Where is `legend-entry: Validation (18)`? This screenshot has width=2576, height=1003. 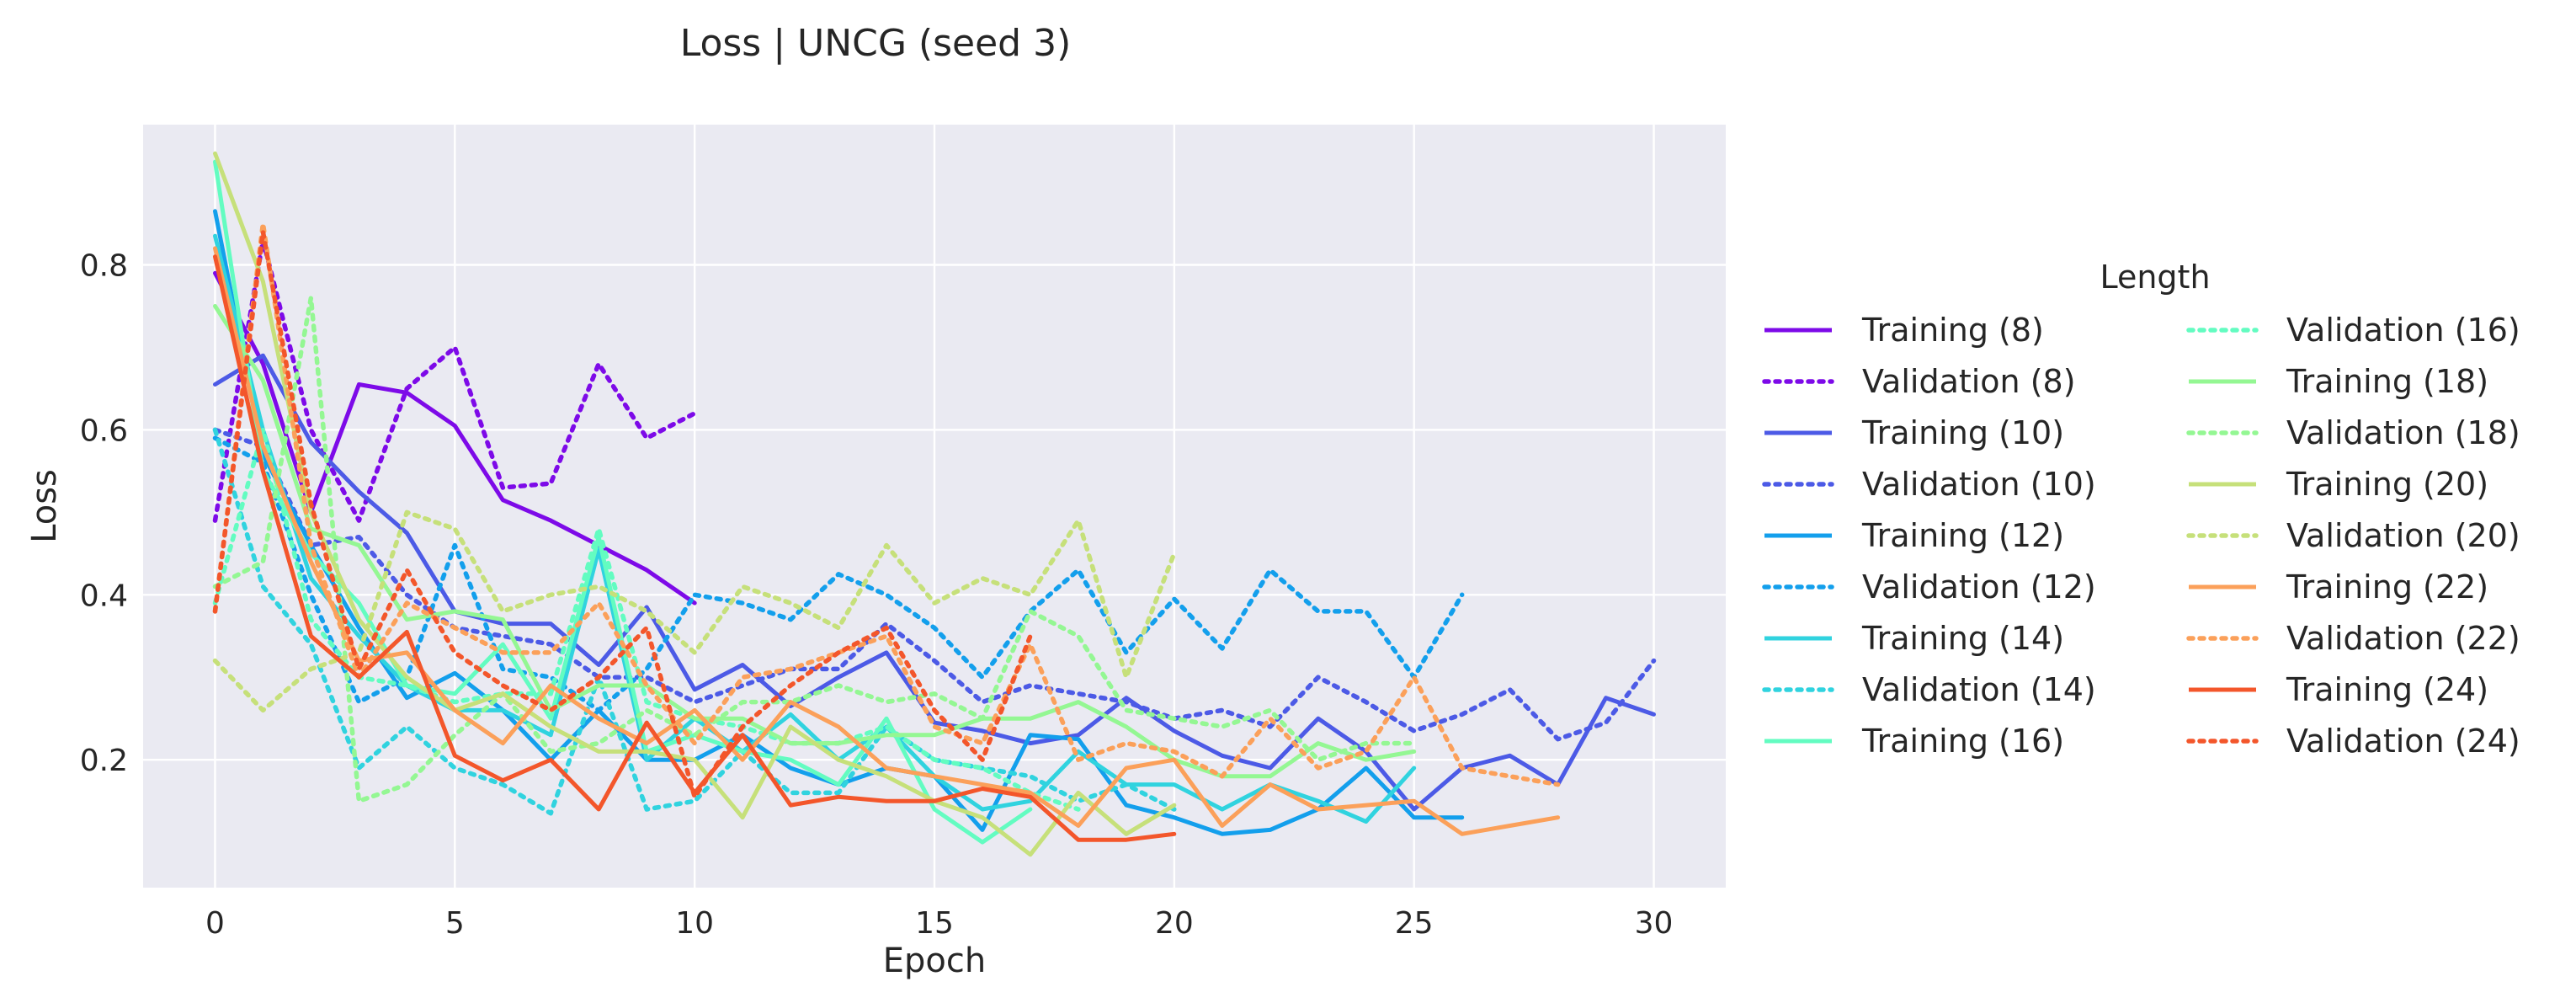
legend-entry: Validation (18) is located at coordinates (2403, 432).